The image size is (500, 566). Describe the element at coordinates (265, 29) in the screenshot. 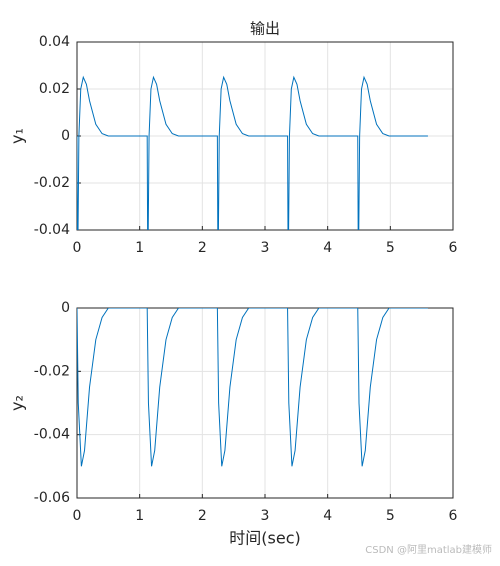

I see `chart-title: 输出` at that location.